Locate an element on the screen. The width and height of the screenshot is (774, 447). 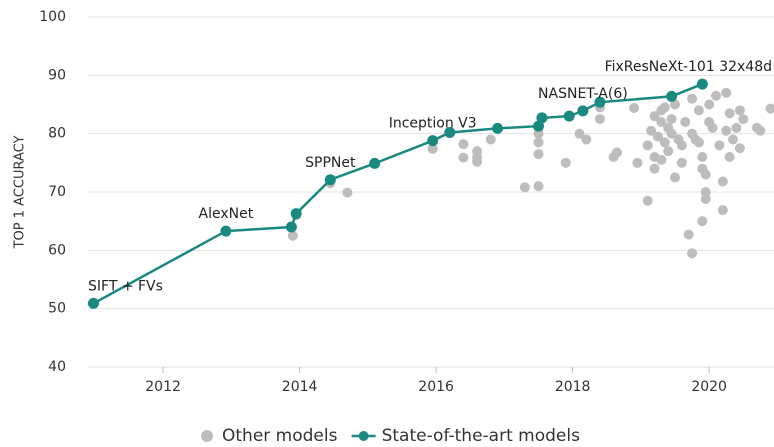
y-tick-label: 60 is located at coordinates (57, 250).